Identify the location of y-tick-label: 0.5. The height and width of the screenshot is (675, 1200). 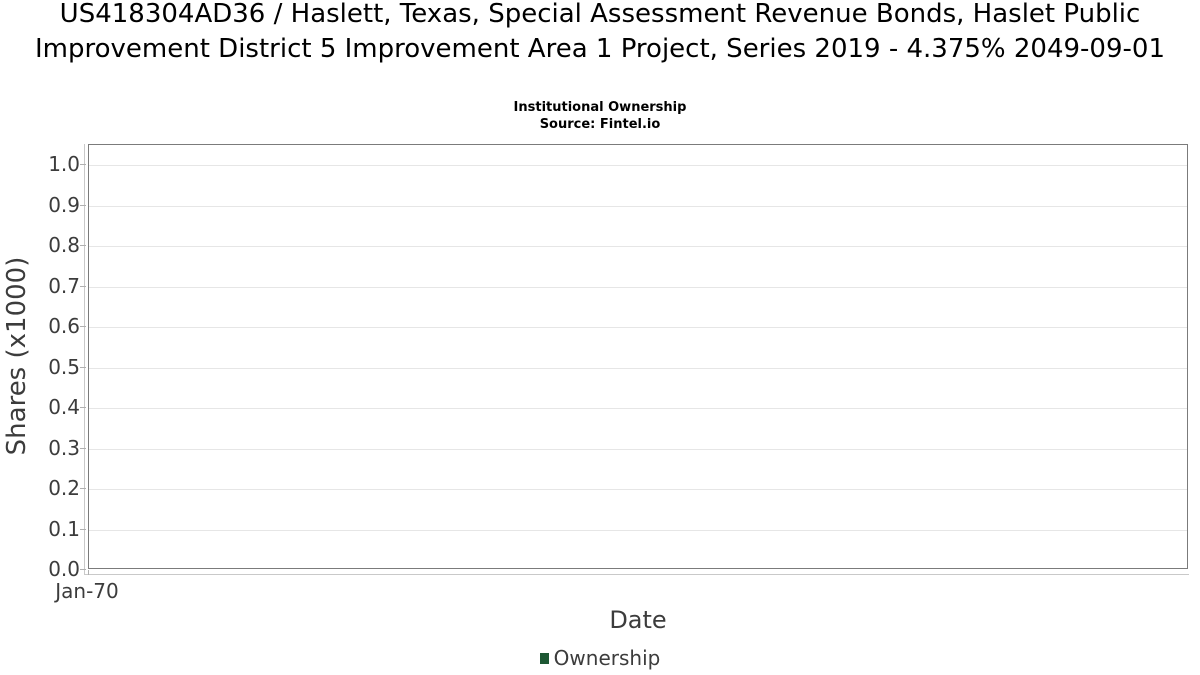
(64, 366).